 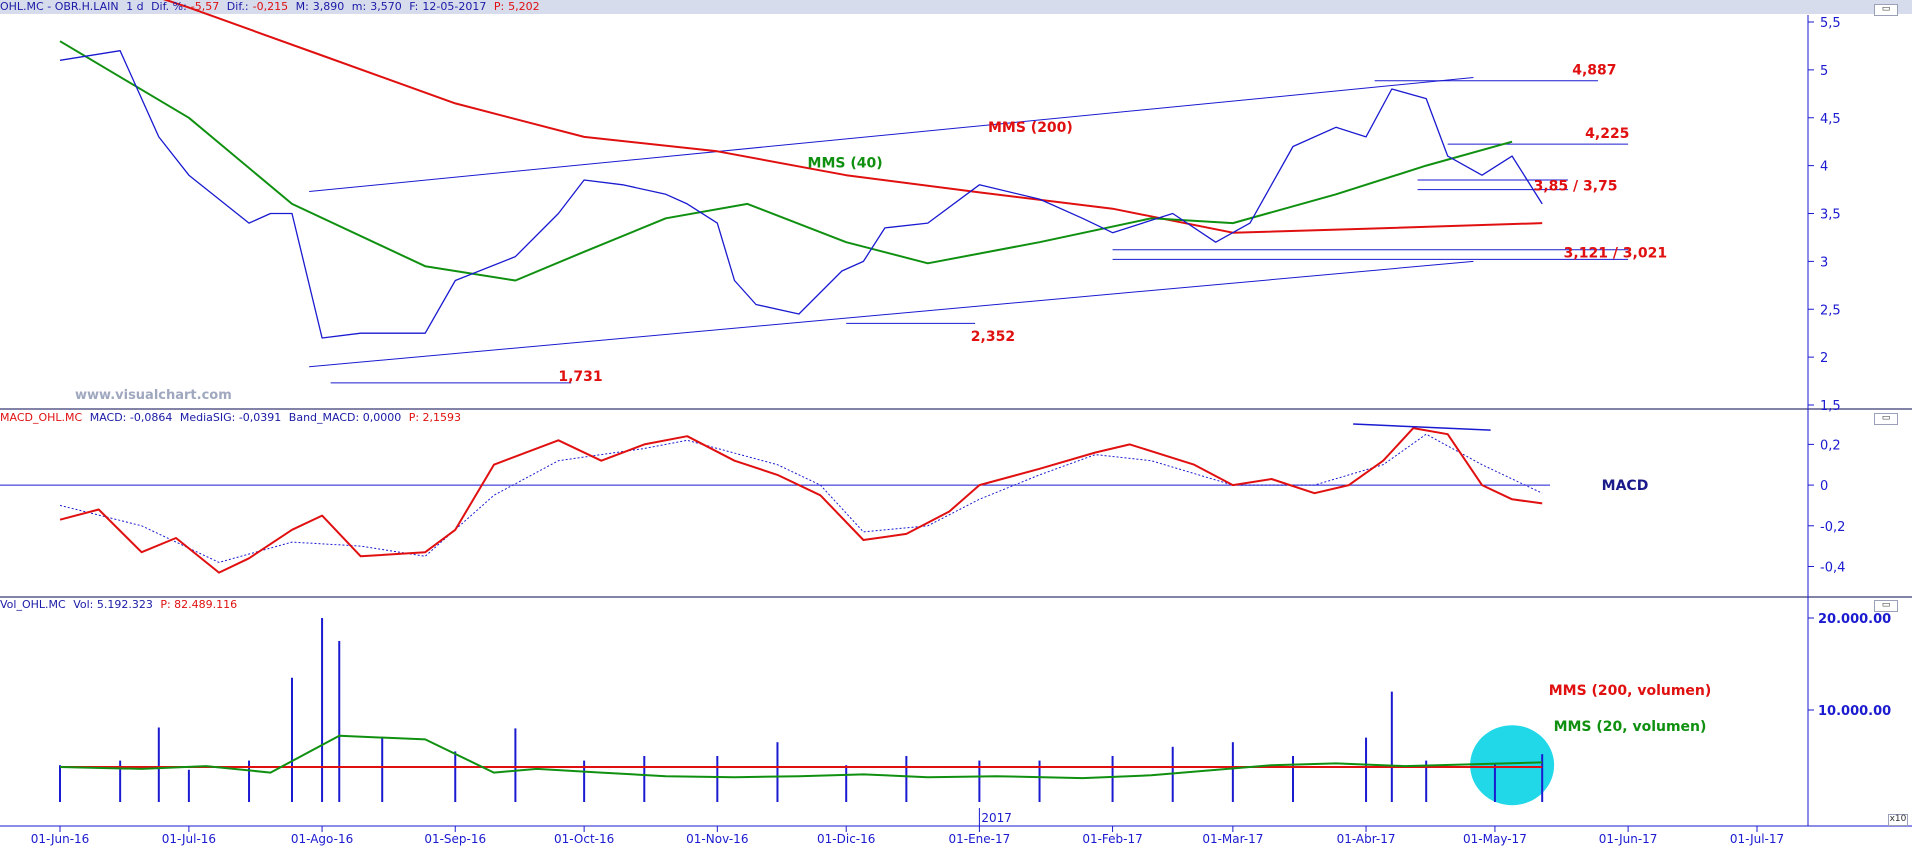 What do you see at coordinates (169, 6) in the screenshot?
I see `price-change-pct-label: Dif. %:` at bounding box center [169, 6].